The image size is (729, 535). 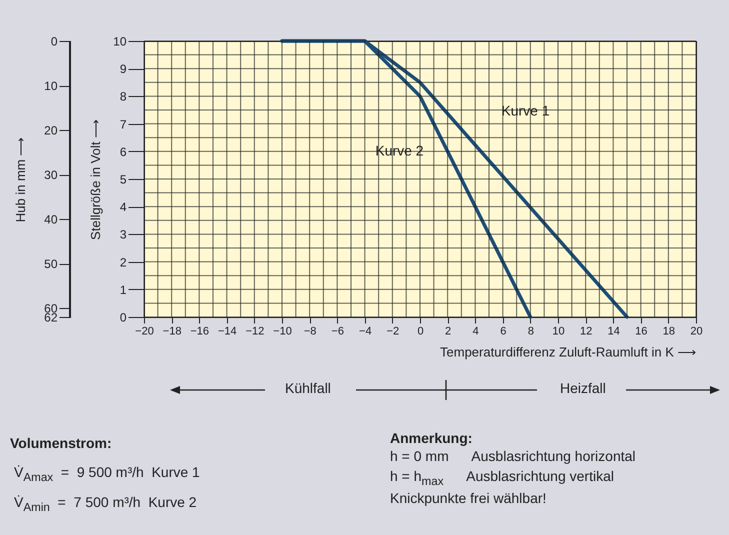 I want to click on y2-tick-label: 20, so click(x=51, y=131).